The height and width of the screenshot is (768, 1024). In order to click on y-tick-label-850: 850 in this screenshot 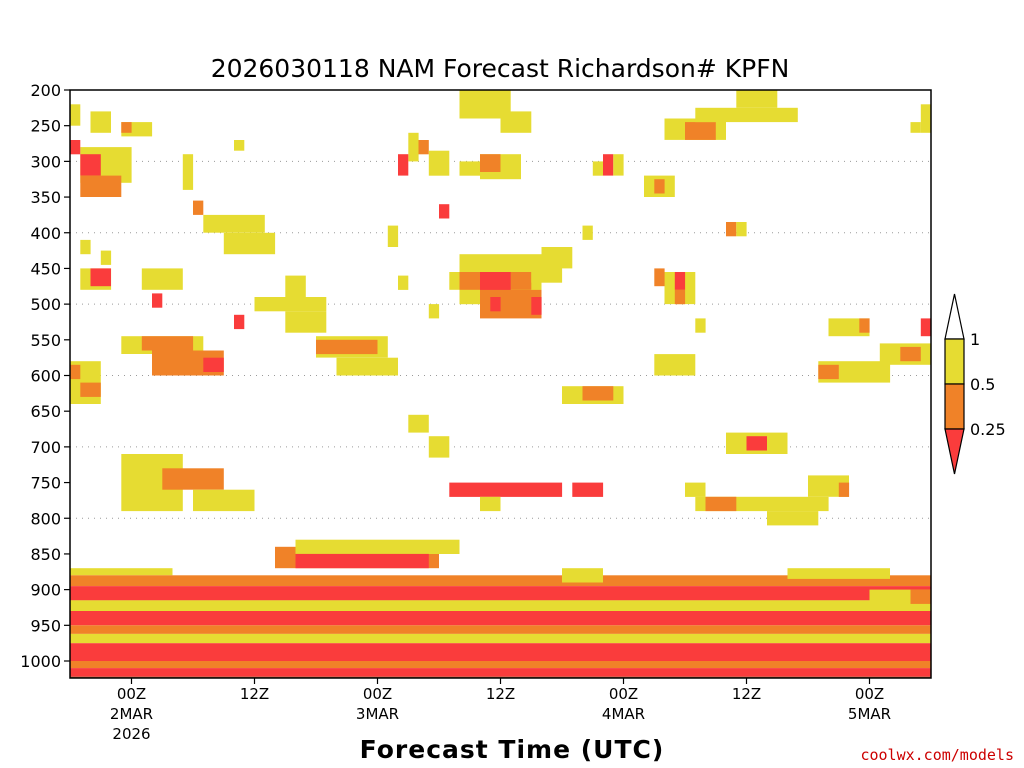, I will do `click(45, 554)`.